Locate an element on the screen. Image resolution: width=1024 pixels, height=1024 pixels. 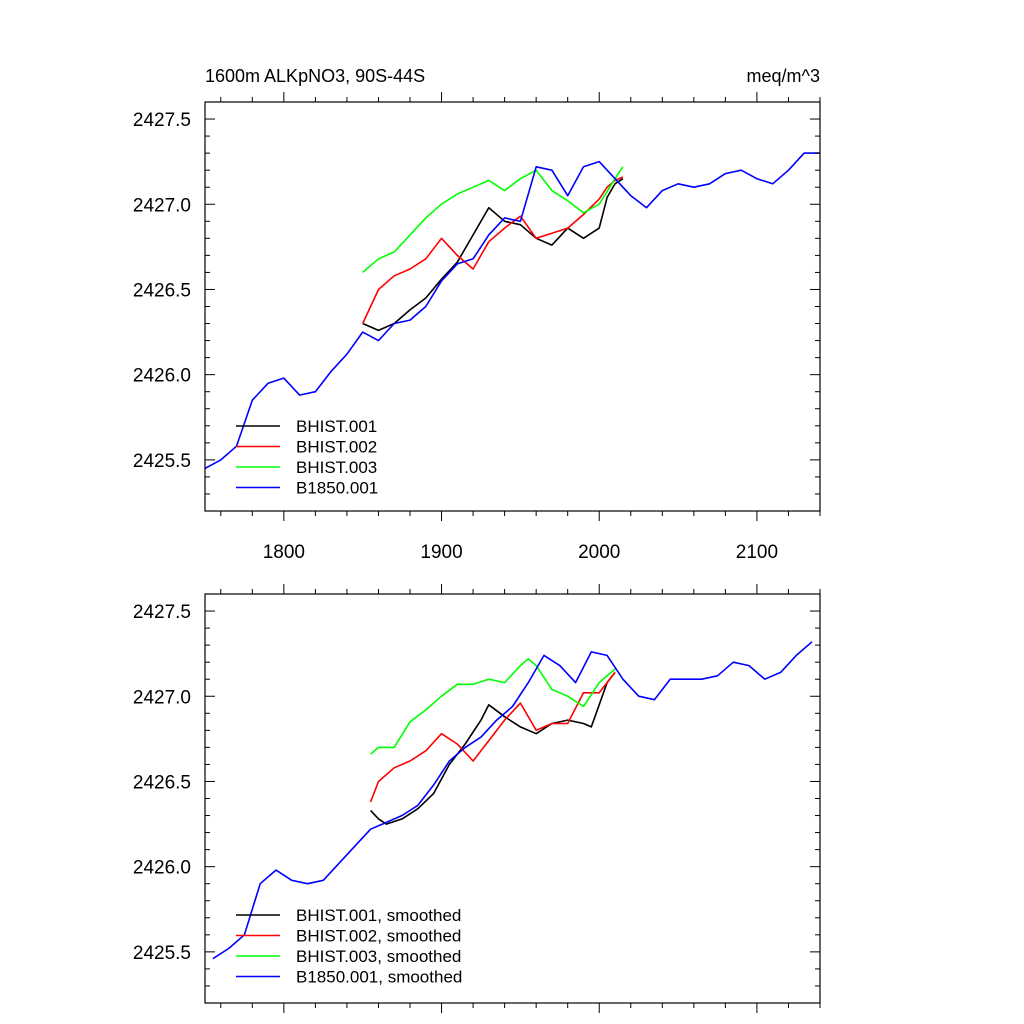
legend-label: BHIST.001, smoothed is located at coordinates (378, 915).